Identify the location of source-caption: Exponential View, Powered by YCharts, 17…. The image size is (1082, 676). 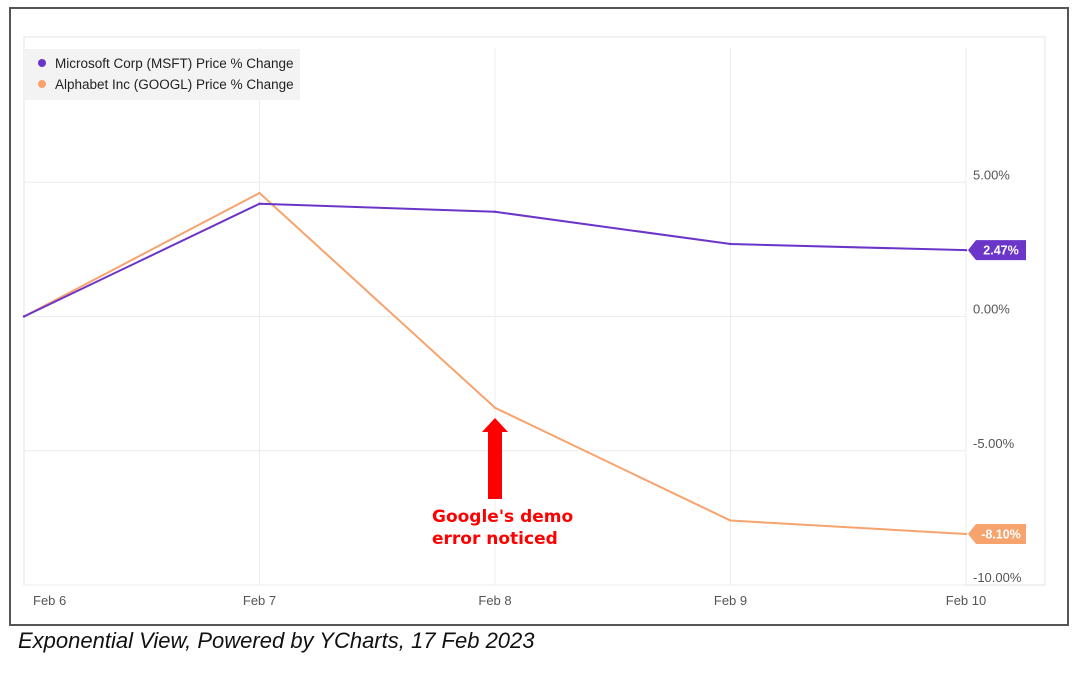
(276, 640).